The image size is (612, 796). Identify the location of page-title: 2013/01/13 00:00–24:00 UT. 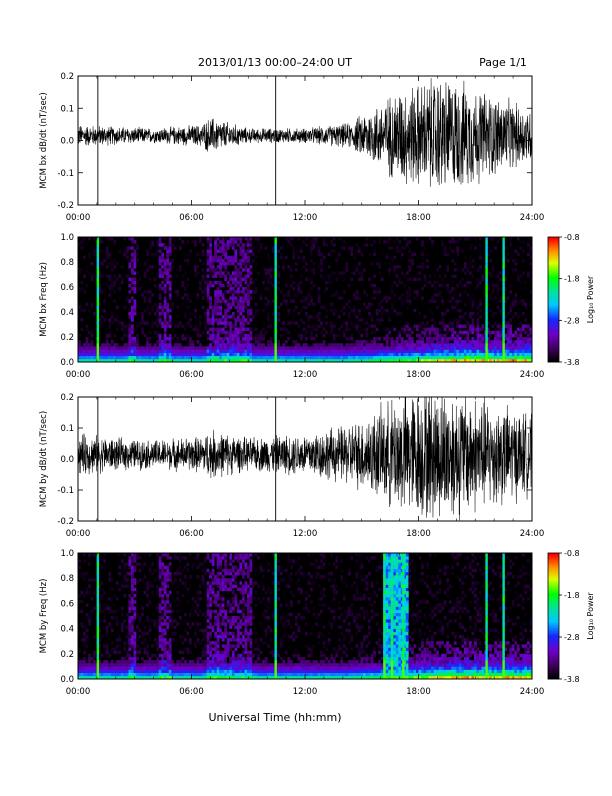
(275, 62).